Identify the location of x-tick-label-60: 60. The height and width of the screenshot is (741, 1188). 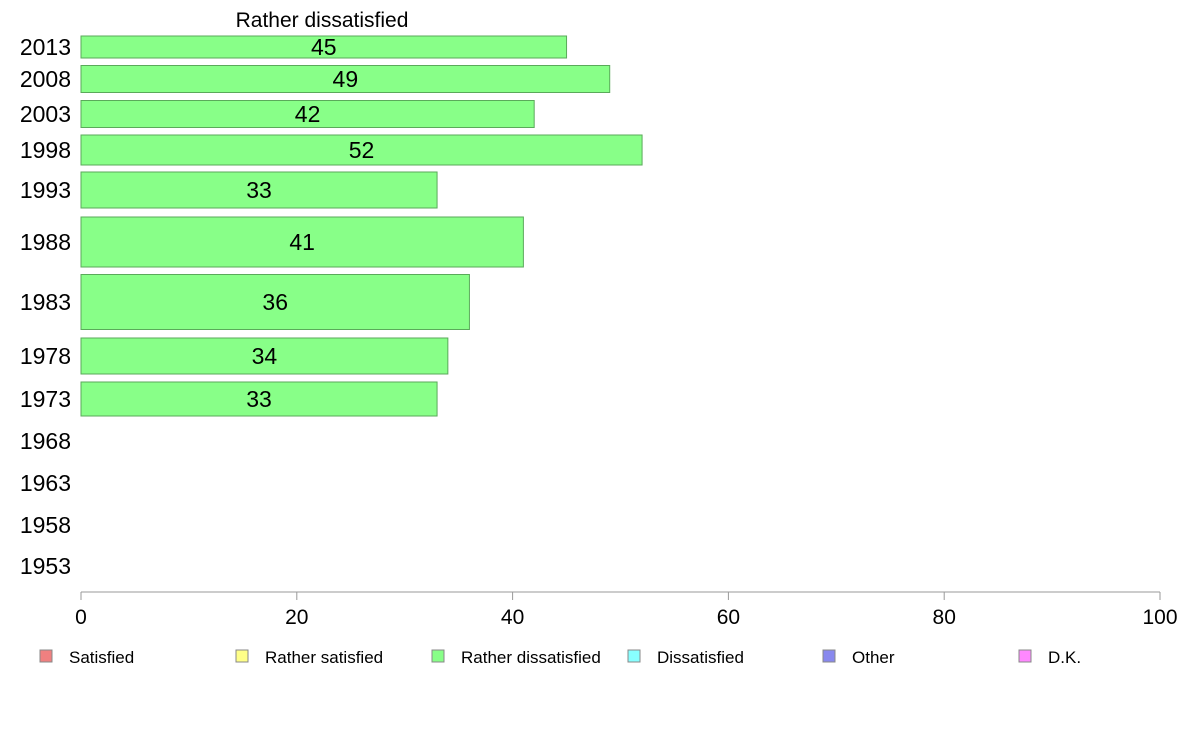
(728, 617).